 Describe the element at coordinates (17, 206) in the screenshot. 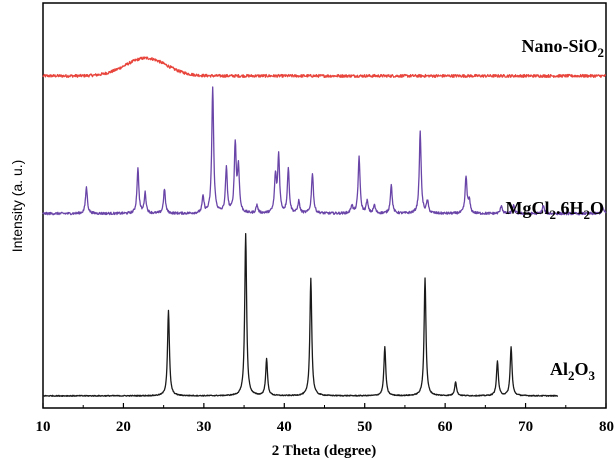

I see `y-axis-title: Intensity (a. u.)` at that location.